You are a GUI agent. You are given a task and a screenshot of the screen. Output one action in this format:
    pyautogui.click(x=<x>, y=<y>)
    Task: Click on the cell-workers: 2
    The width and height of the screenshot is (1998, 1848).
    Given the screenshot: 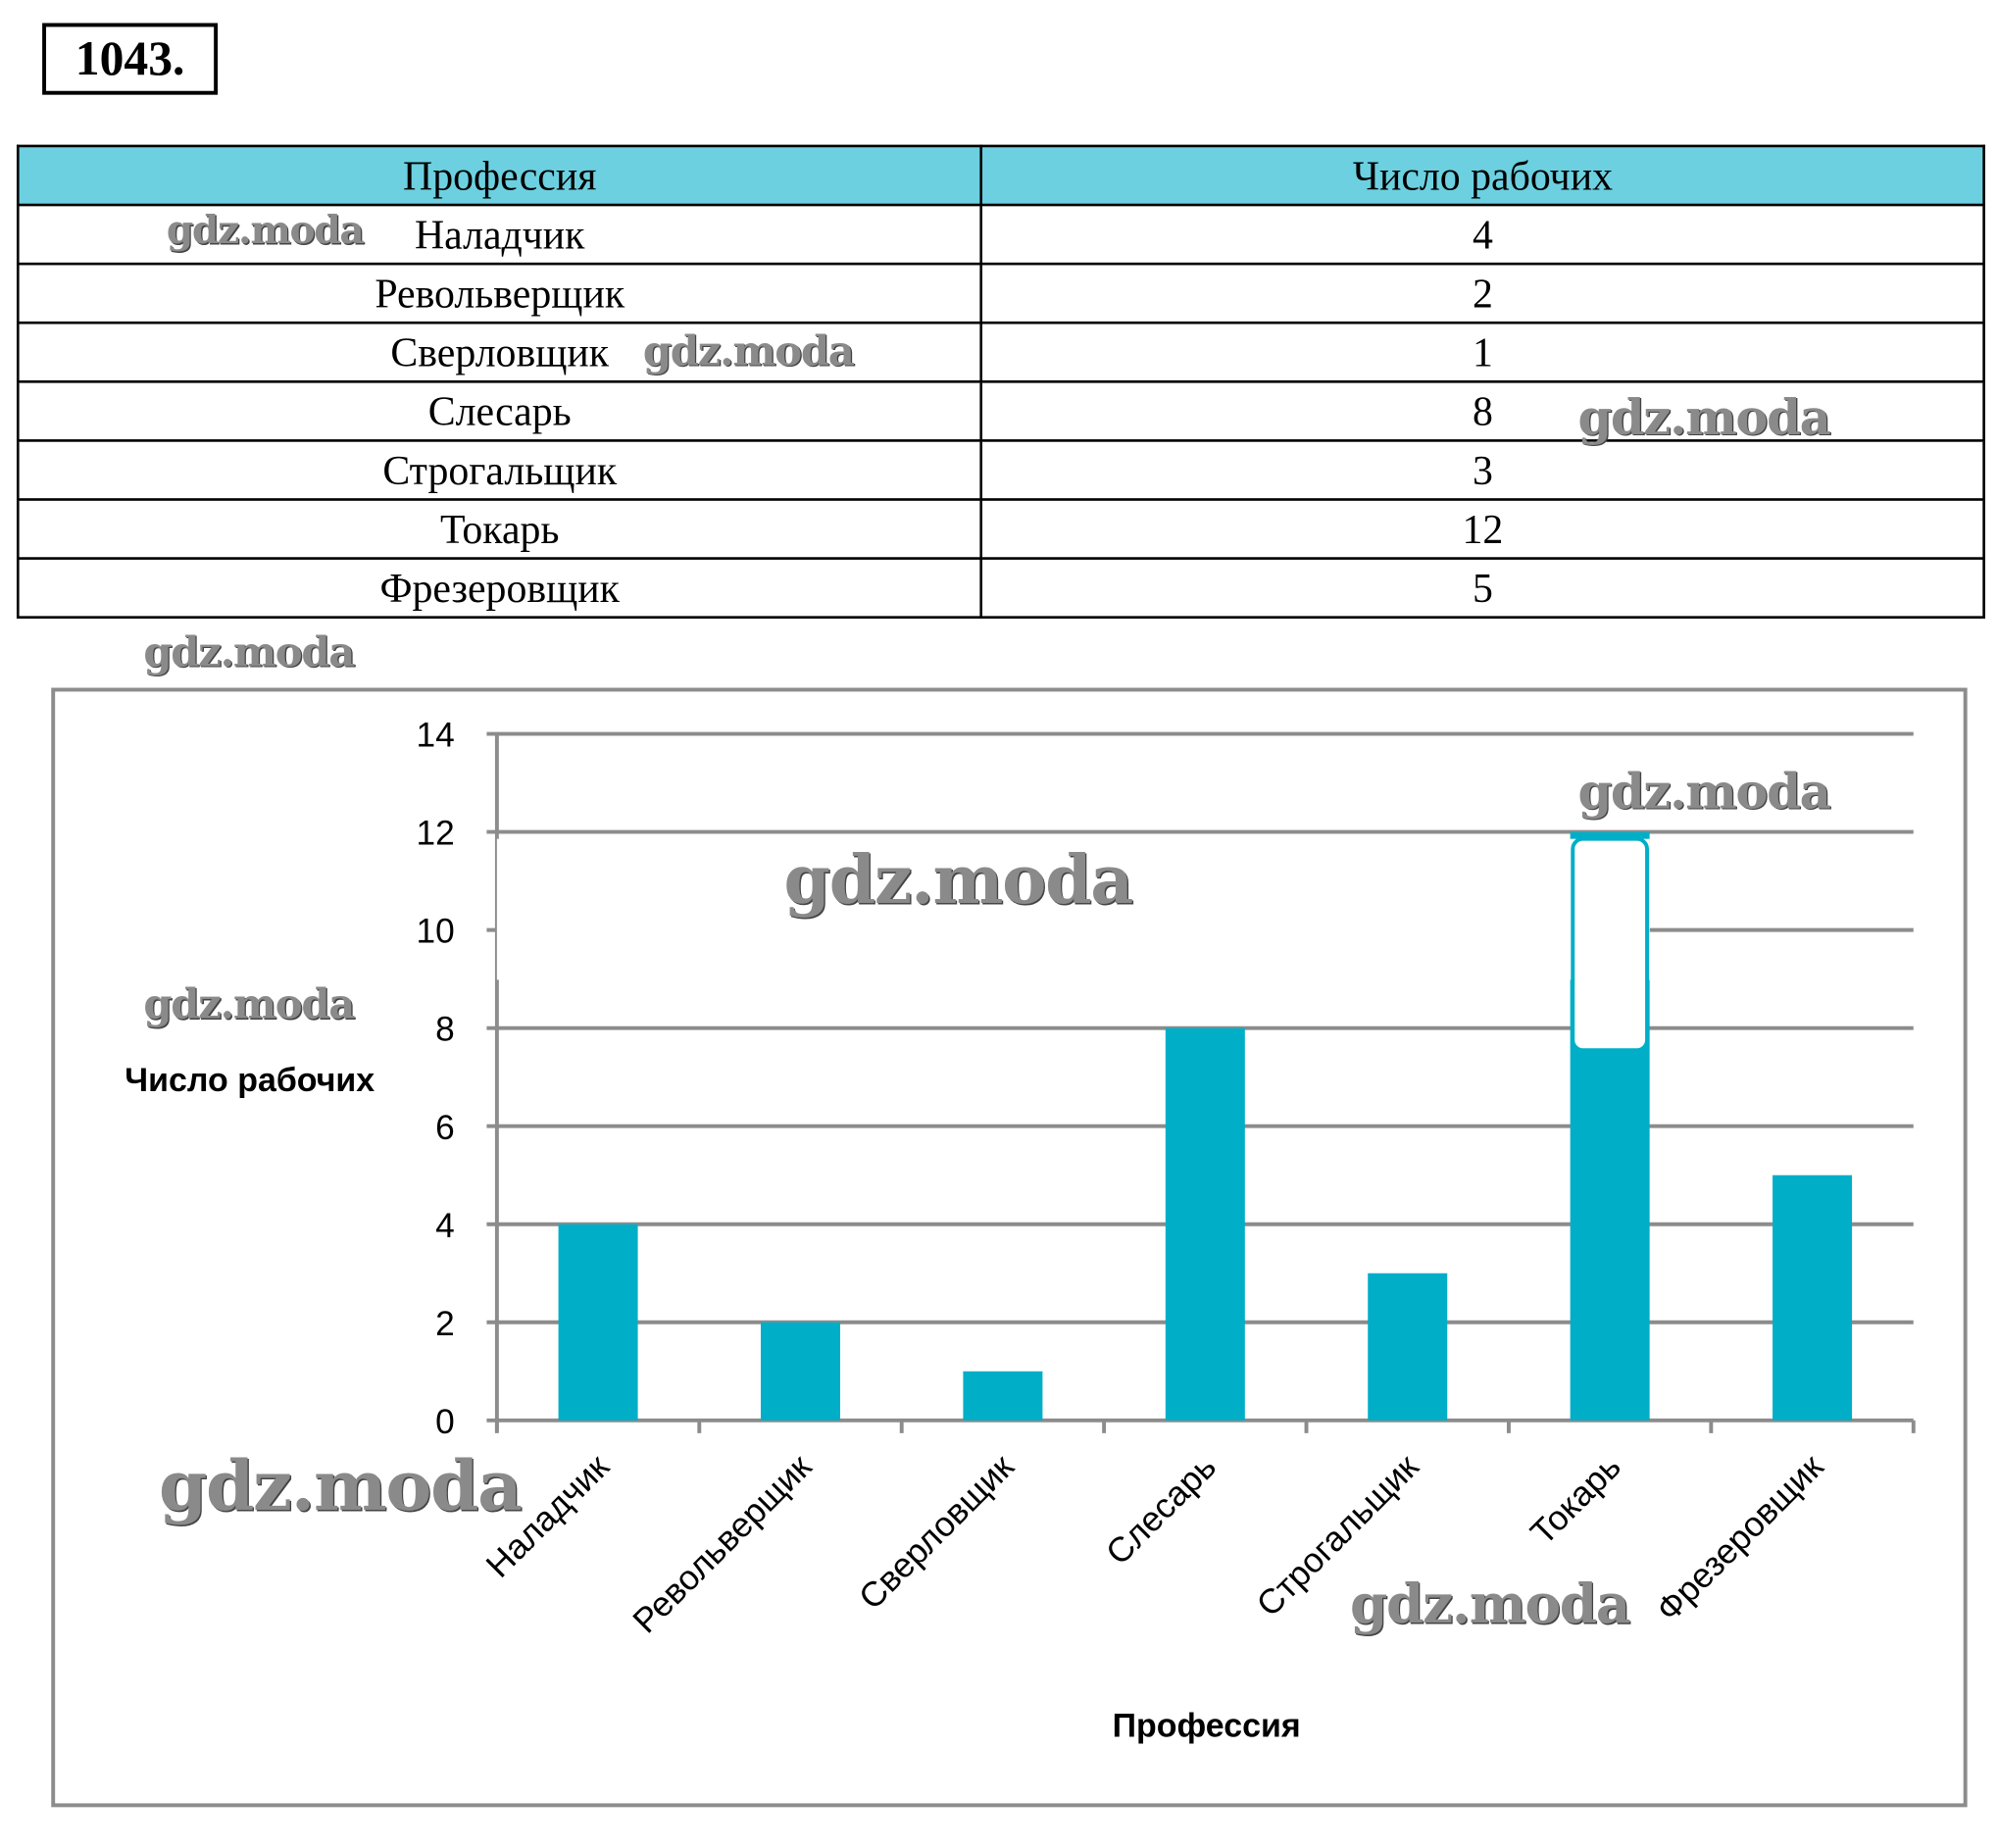 What is the action you would take?
    pyautogui.click(x=1482, y=293)
    